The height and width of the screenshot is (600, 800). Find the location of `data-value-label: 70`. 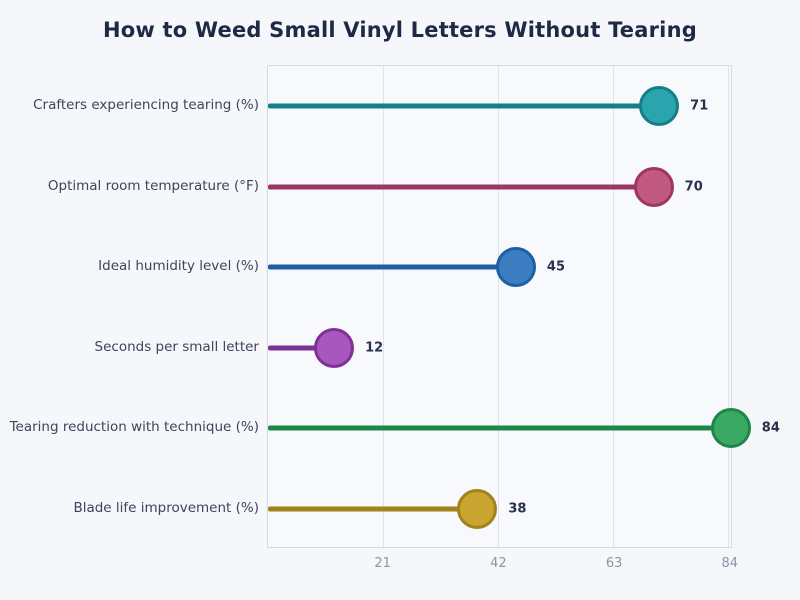

data-value-label: 70 is located at coordinates (693, 187).